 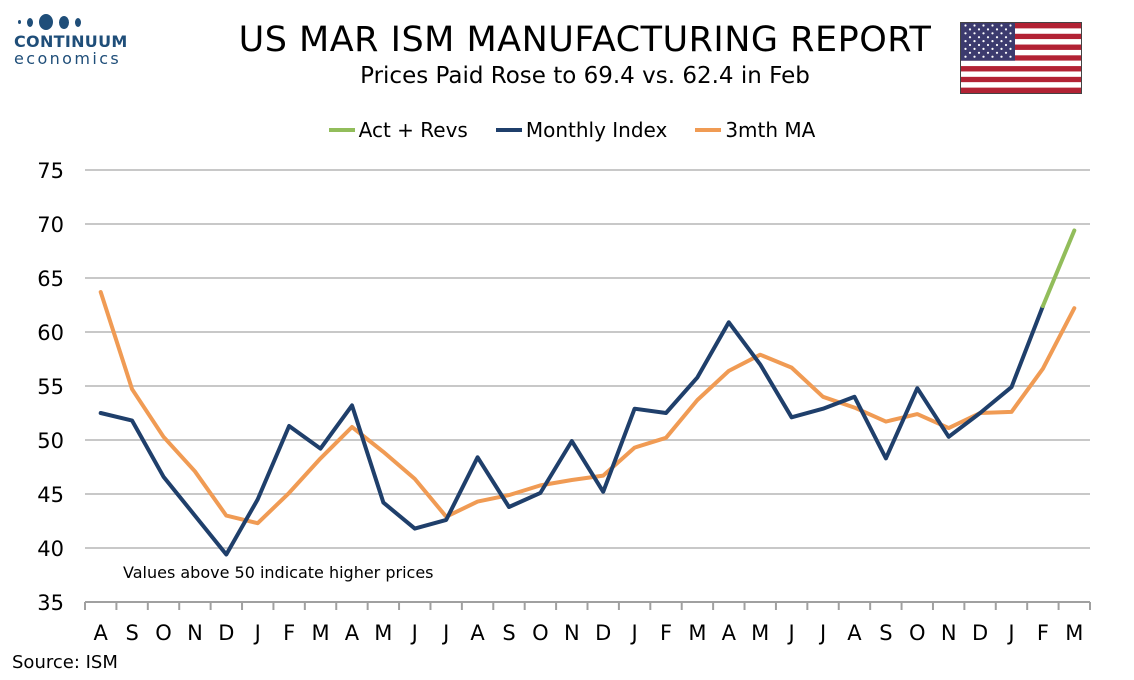 What do you see at coordinates (791, 633) in the screenshot?
I see `x-tick-label-22: J` at bounding box center [791, 633].